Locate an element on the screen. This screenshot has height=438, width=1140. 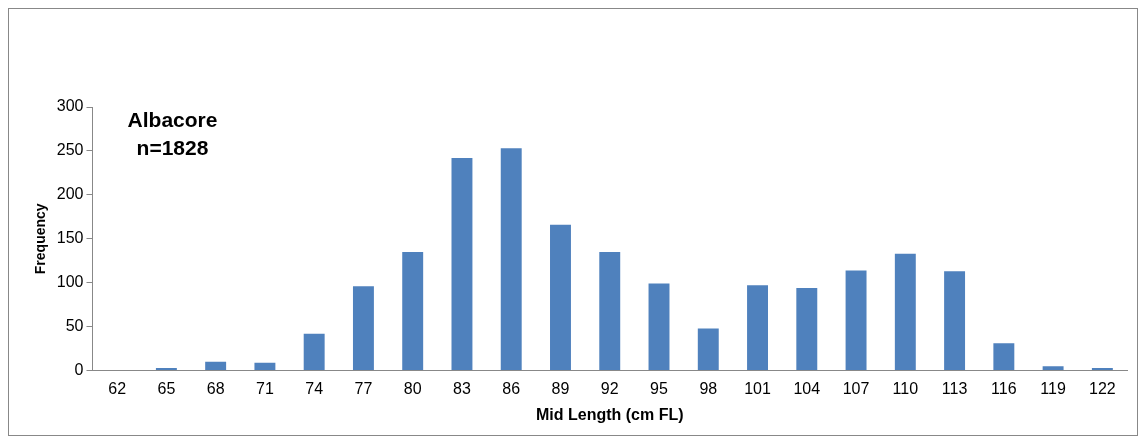
y-tick-label: 200 is located at coordinates (70, 194).